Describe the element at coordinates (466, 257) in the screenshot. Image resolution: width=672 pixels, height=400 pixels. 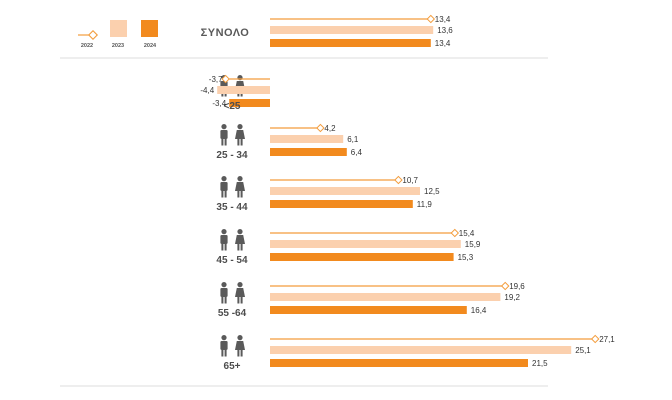
I see `value-label-2024-4: 15,3` at that location.